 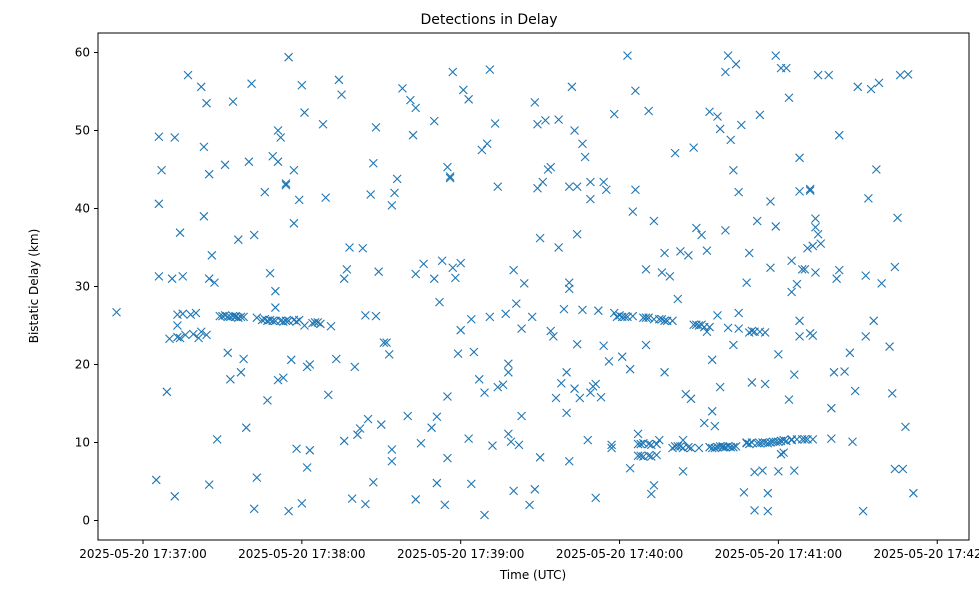 What do you see at coordinates (82, 365) in the screenshot?
I see `y-tick-label: 20` at bounding box center [82, 365].